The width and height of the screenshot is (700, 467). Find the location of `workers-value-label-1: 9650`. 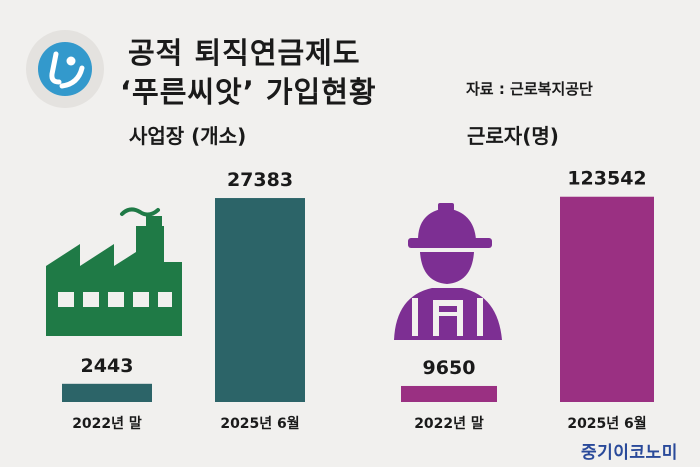

workers-value-label-1: 9650 is located at coordinates (449, 368).